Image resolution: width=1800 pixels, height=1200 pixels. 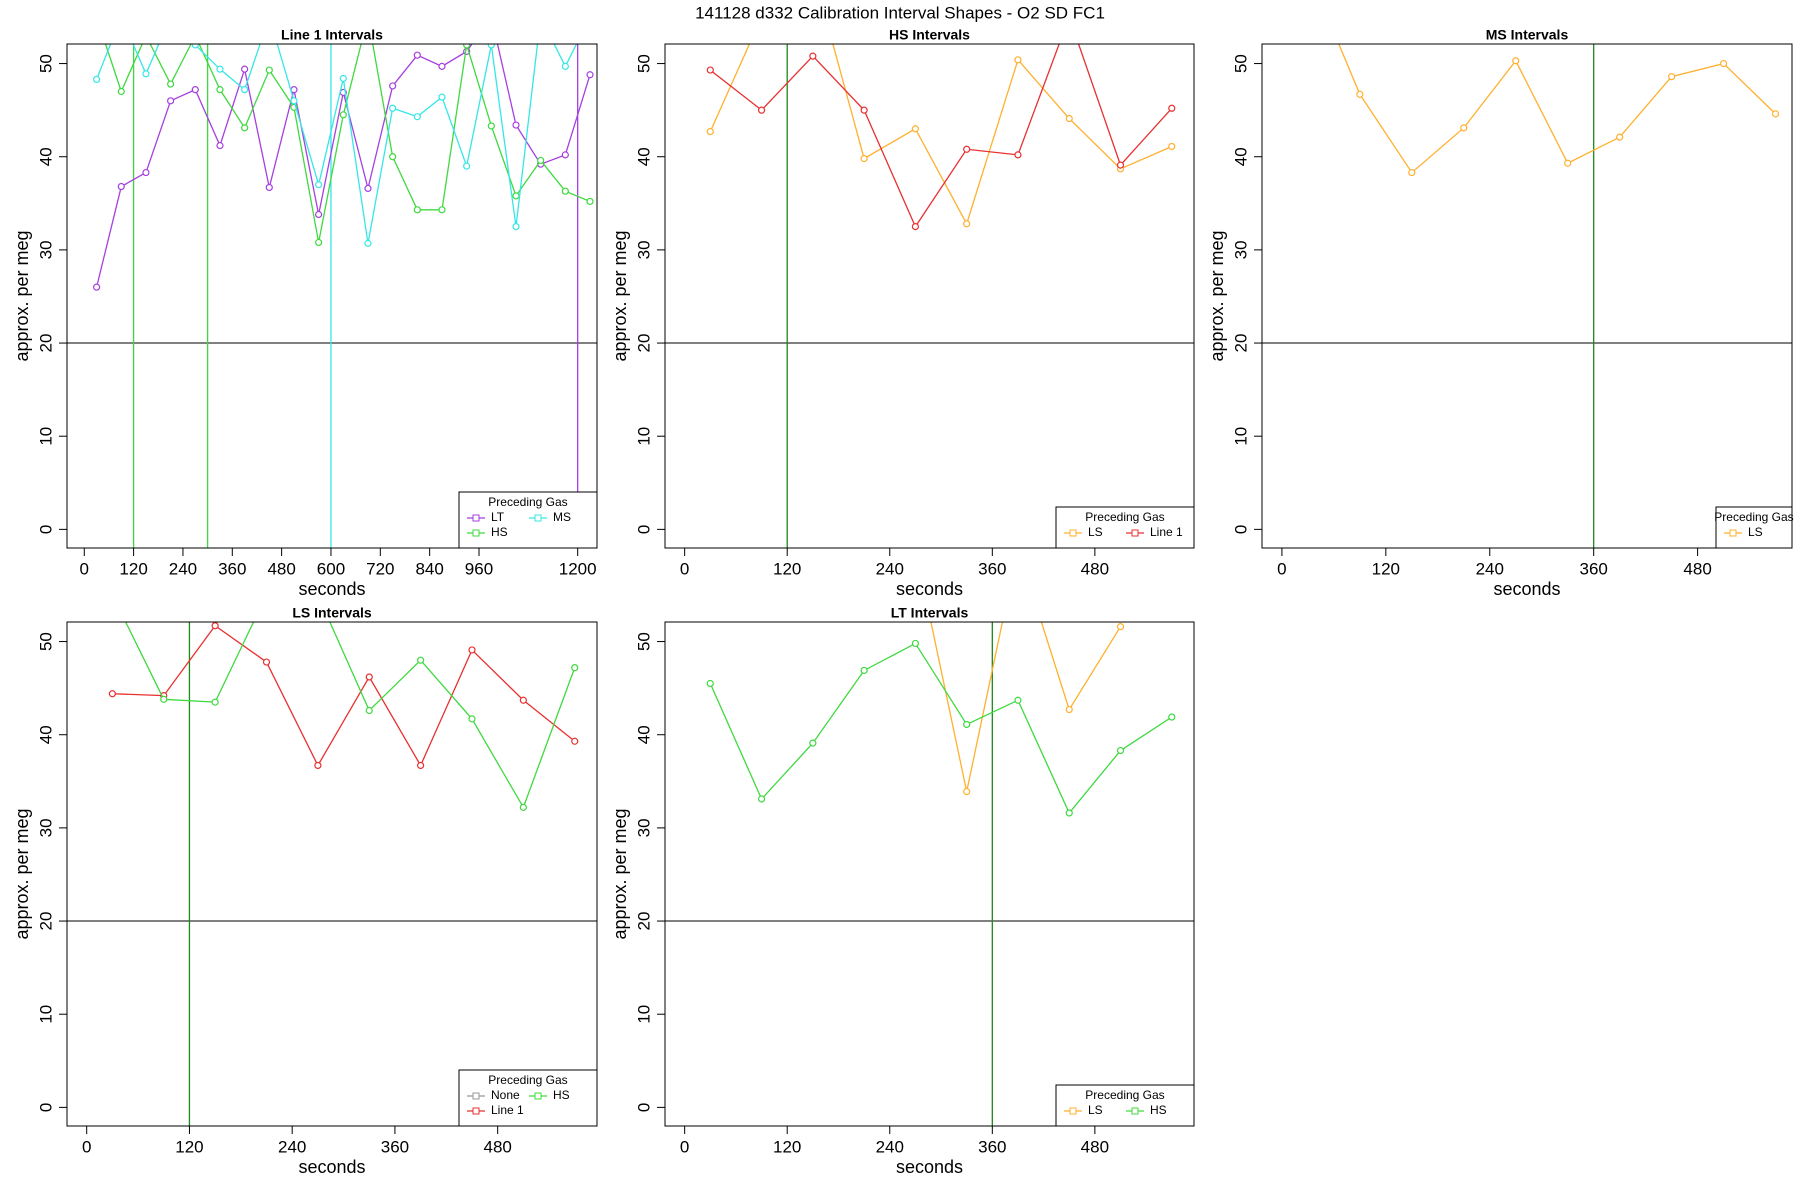 What do you see at coordinates (332, 296) in the screenshot?
I see `plot-box` at bounding box center [332, 296].